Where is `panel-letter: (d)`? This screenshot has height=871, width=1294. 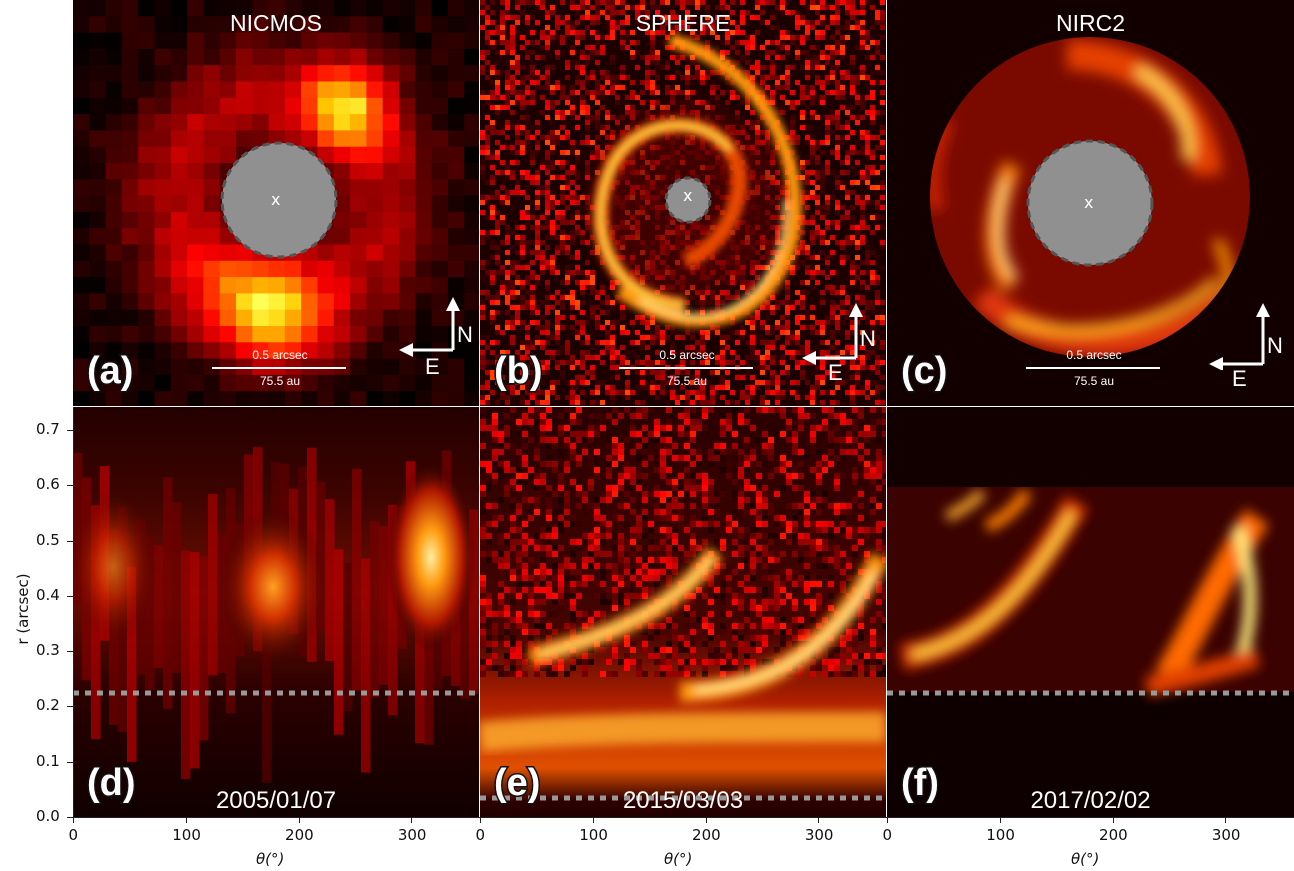 panel-letter: (d) is located at coordinates (112, 783).